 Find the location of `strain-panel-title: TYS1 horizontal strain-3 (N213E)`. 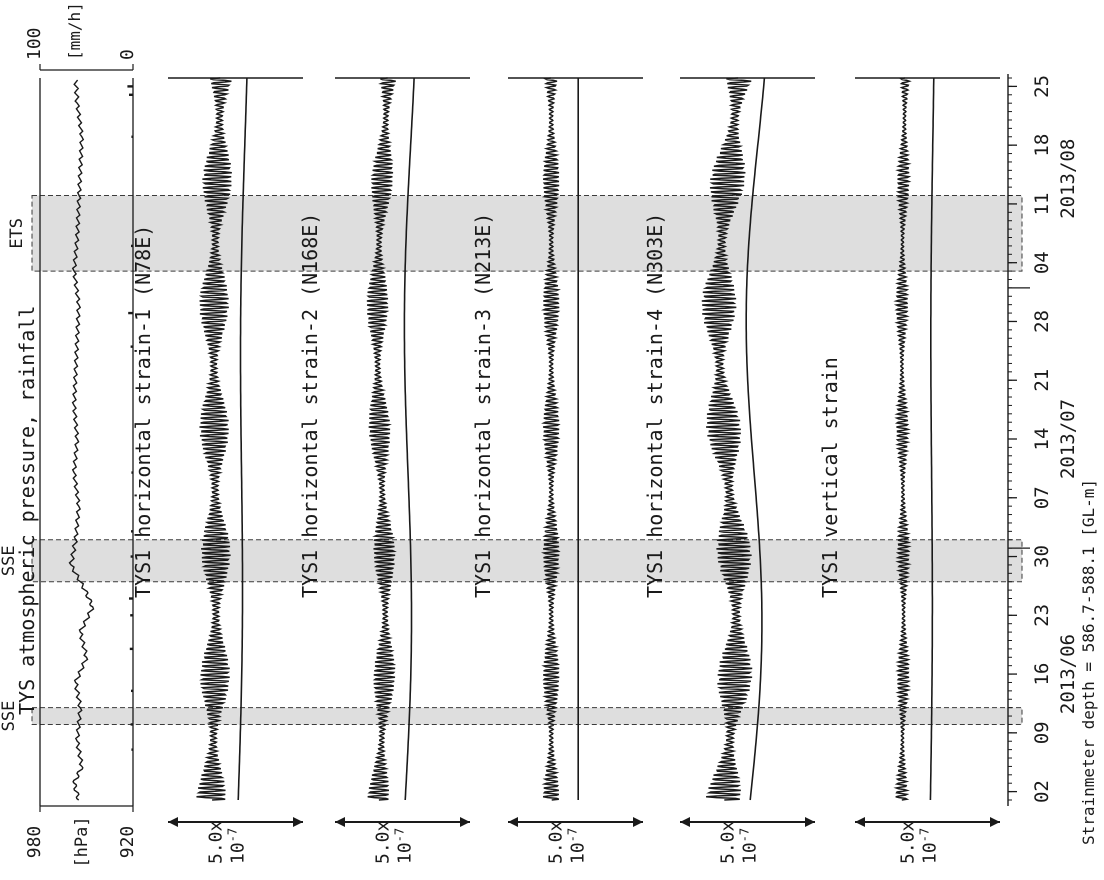

strain-panel-title: TYS1 horizontal strain-3 (N213E) is located at coordinates (483, 405).